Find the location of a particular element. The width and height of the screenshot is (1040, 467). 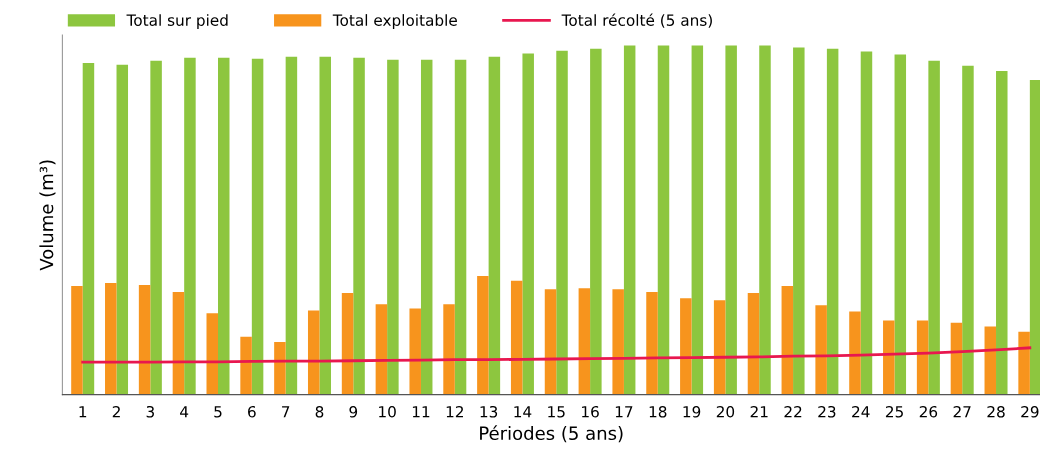

x-tick-label: 16 is located at coordinates (590, 412).